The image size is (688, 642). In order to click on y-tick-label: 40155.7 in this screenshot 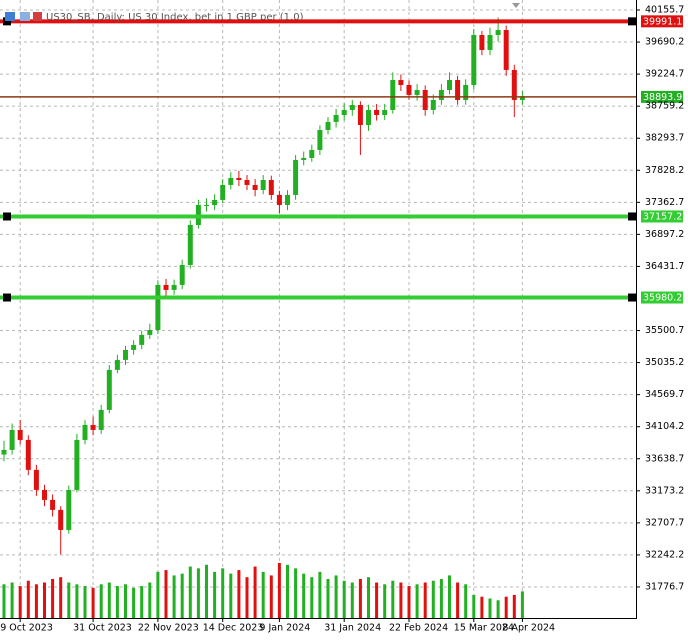, I will do `click(664, 10)`.